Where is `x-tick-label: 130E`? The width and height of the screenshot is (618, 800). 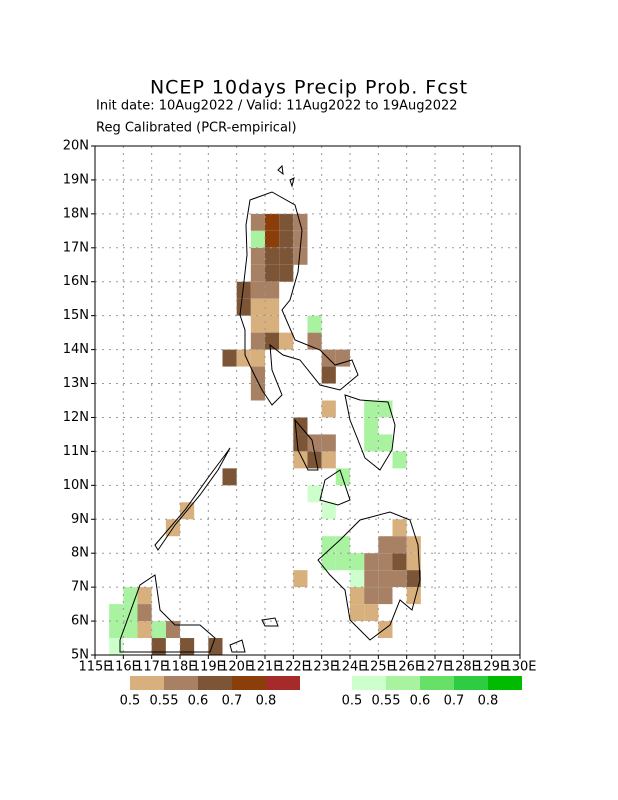
x-tick-label: 130E is located at coordinates (519, 667).